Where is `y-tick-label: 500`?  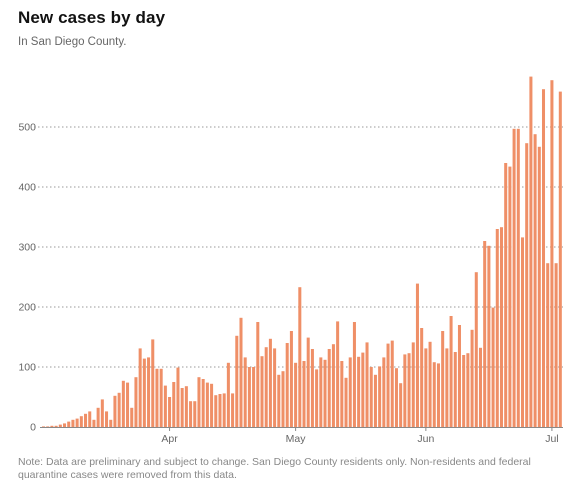
y-tick-label: 500 is located at coordinates (27, 128).